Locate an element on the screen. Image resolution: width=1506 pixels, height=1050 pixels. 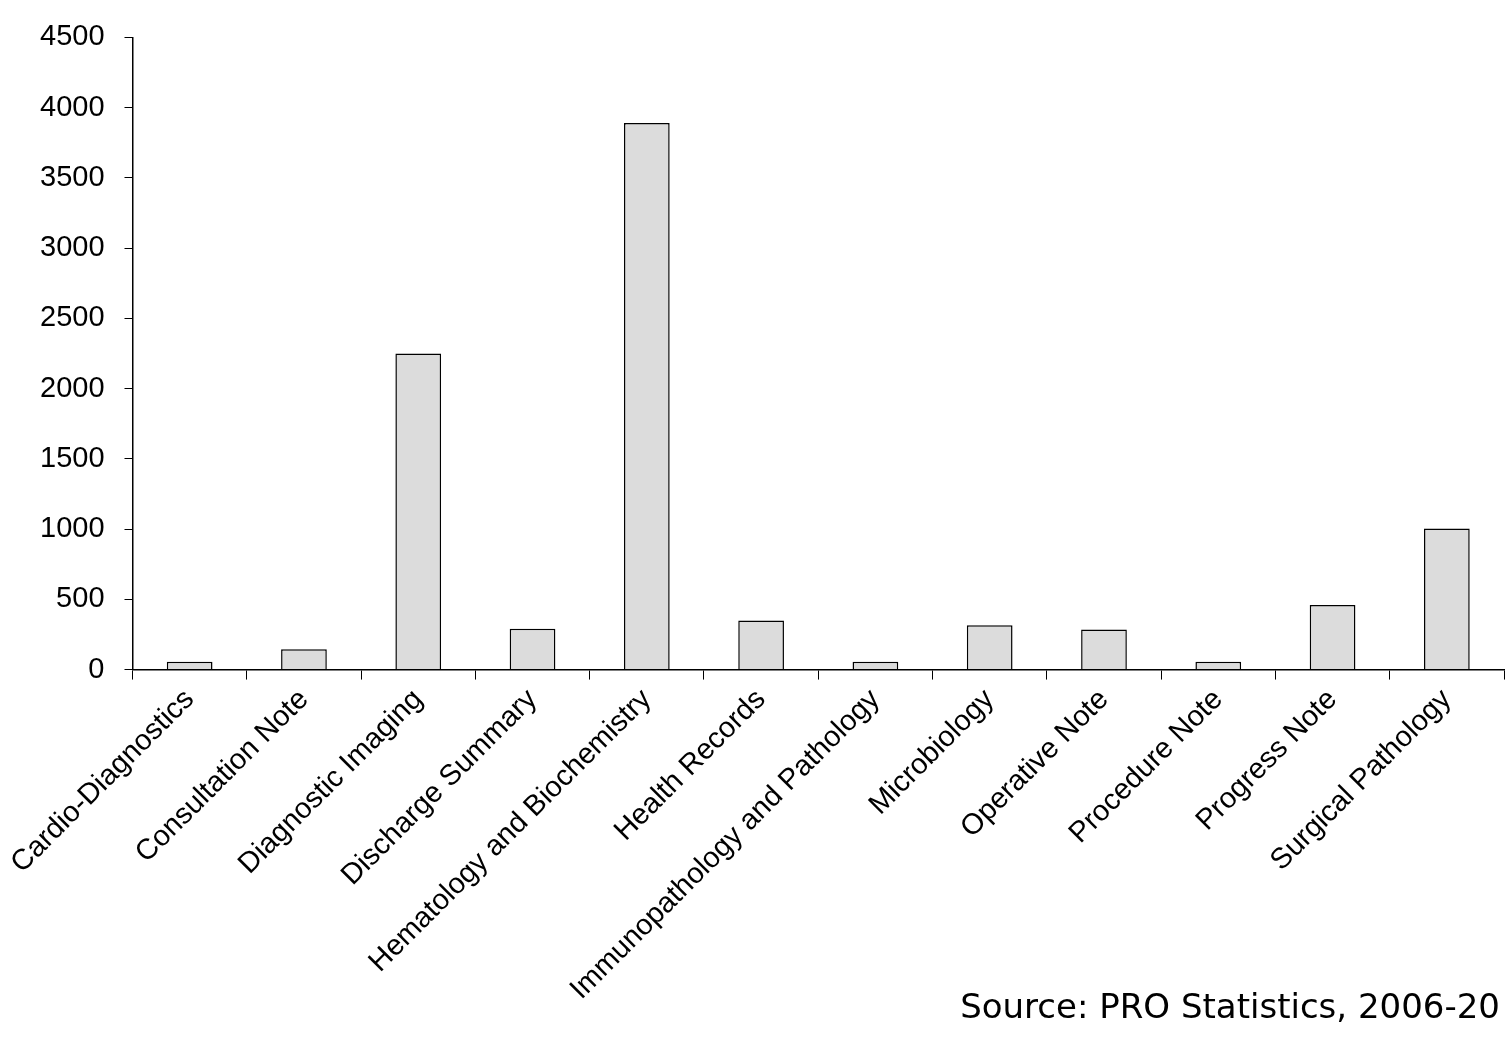
y-tick-label: 2500 is located at coordinates (72, 316).